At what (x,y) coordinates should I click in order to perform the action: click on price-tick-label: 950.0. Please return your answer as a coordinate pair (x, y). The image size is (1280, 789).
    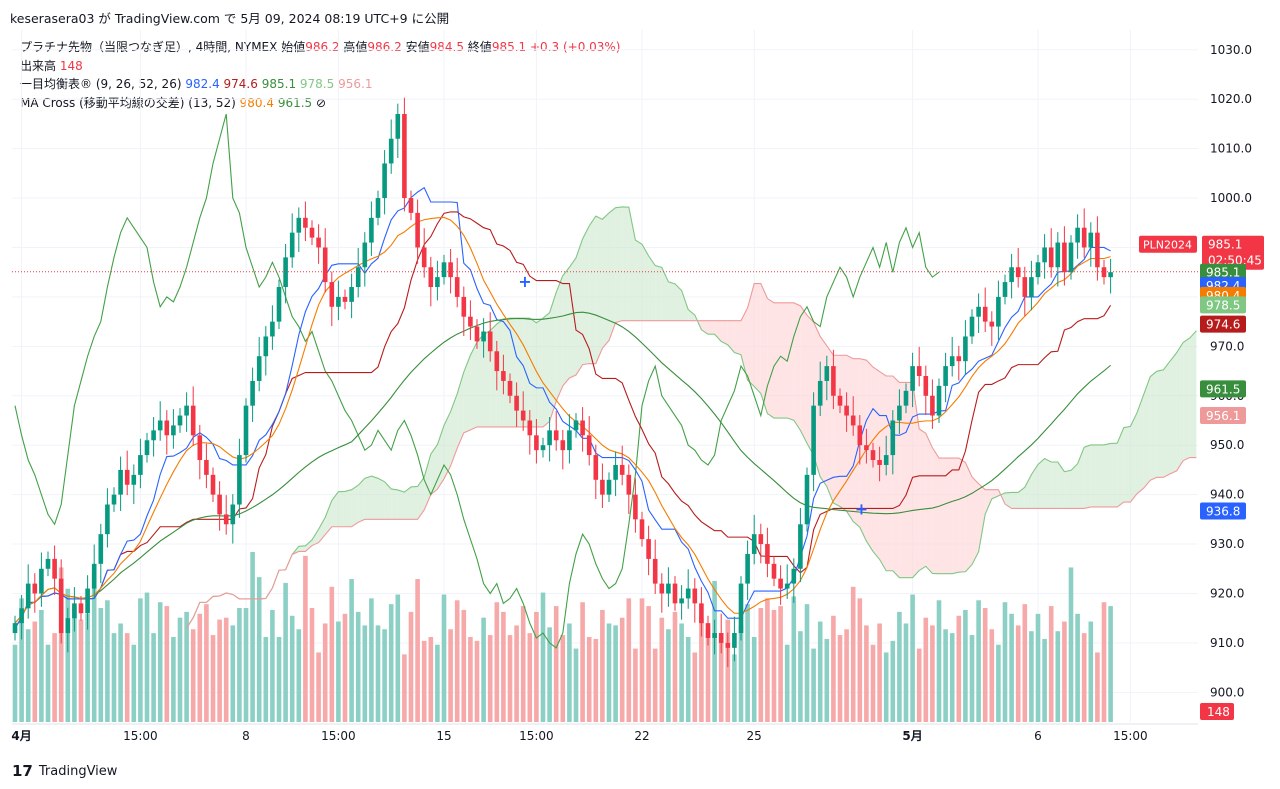
    Looking at the image, I should click on (1227, 445).